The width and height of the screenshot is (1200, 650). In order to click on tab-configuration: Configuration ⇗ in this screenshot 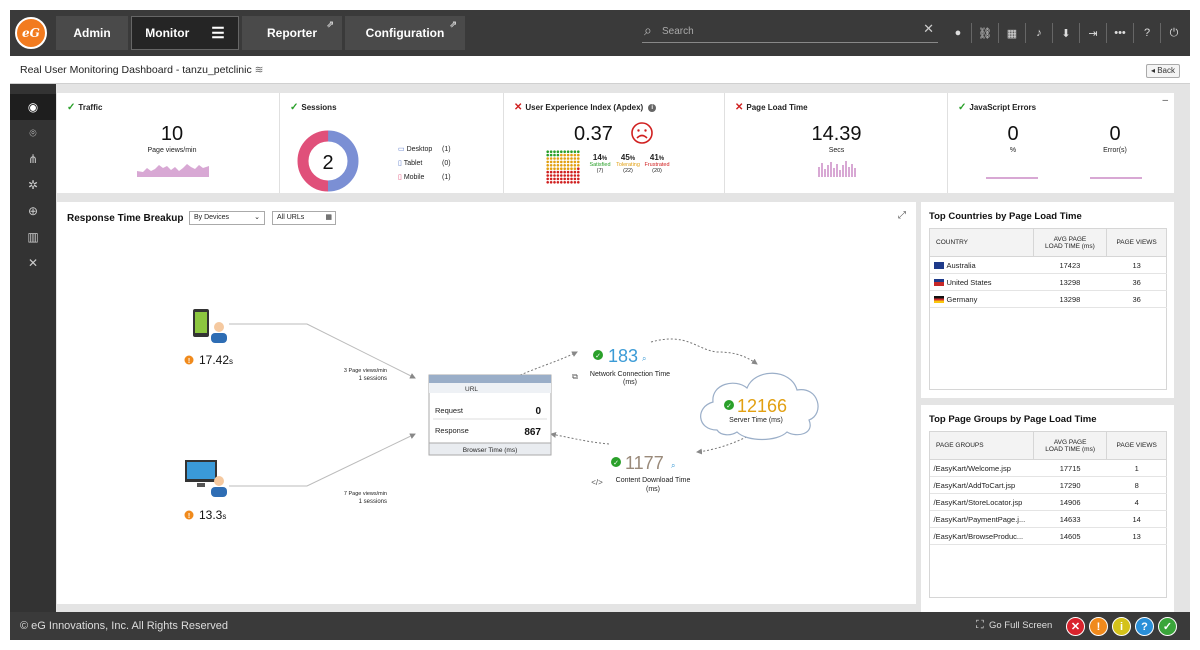, I will do `click(405, 33)`.